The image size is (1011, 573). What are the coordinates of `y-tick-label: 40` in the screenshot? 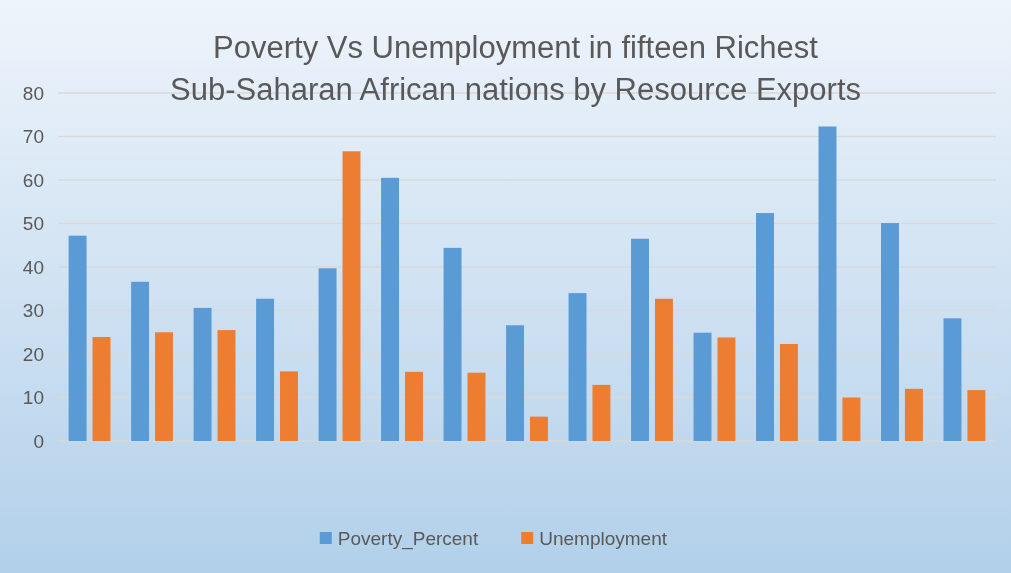 It's located at (33, 267).